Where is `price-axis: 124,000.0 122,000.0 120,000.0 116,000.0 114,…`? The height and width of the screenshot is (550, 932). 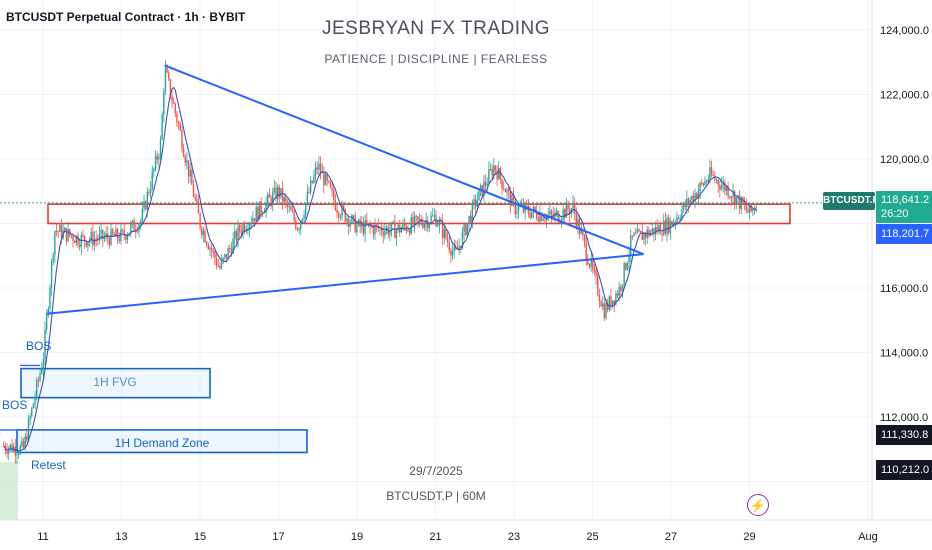
price-axis: 124,000.0 122,000.0 120,000.0 116,000.0 114,… is located at coordinates (904, 224).